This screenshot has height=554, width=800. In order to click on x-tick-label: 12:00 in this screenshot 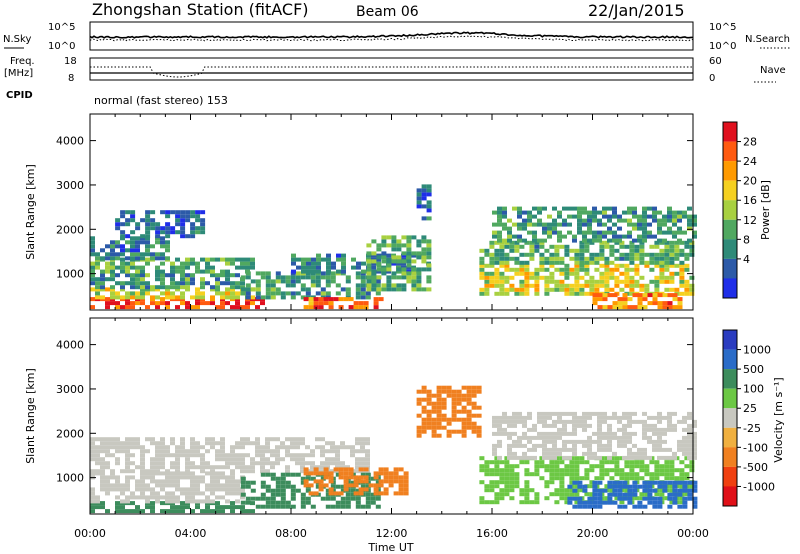, I will do `click(392, 533)`.